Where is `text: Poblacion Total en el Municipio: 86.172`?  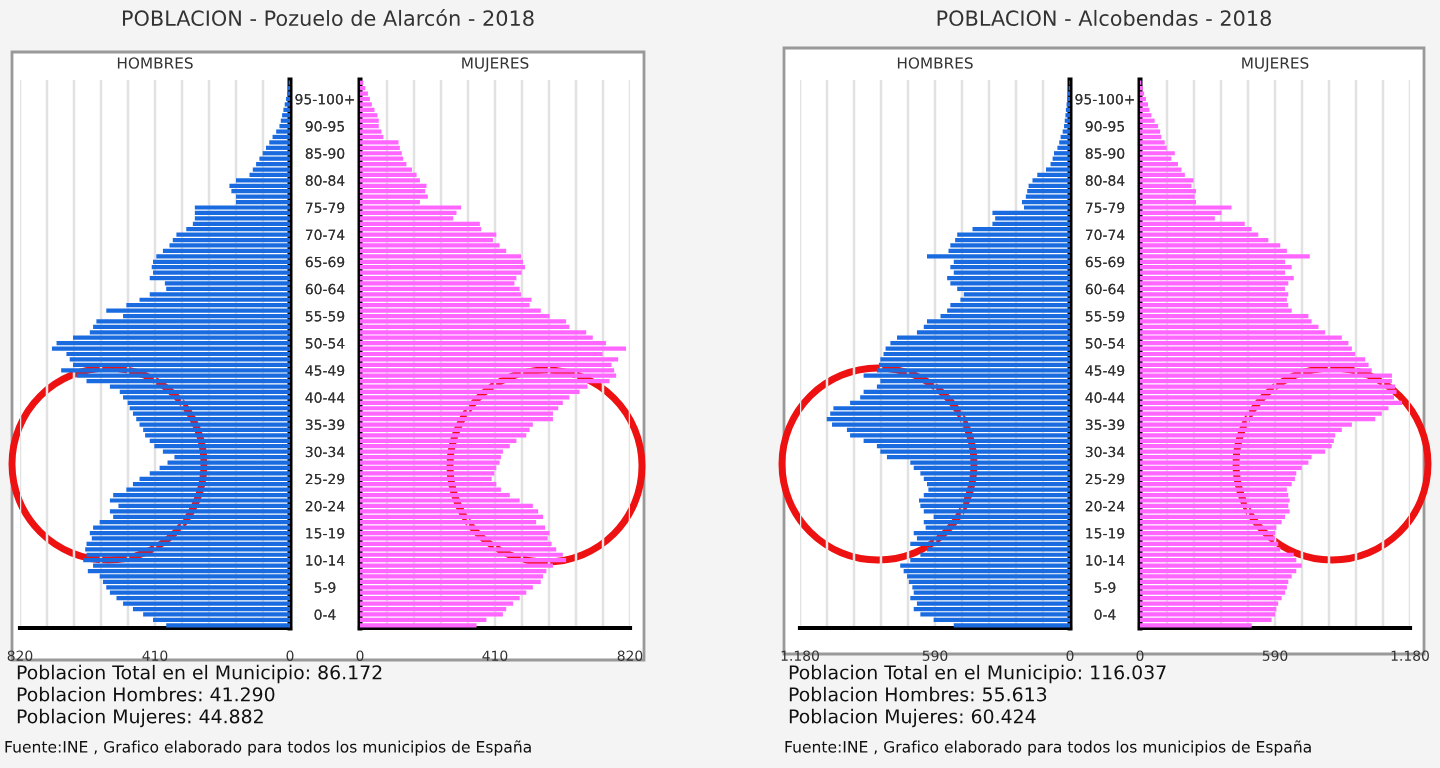
text: Poblacion Total en el Municipio: 86.172 is located at coordinates (199, 674).